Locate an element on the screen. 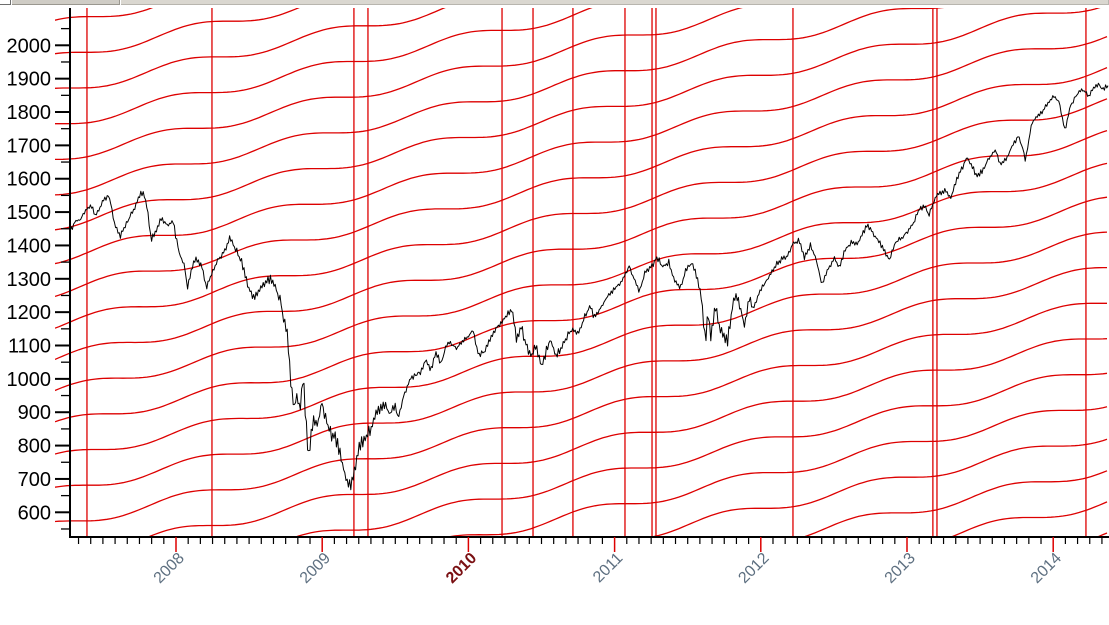  y-tick-label: 700 is located at coordinates (34, 480).